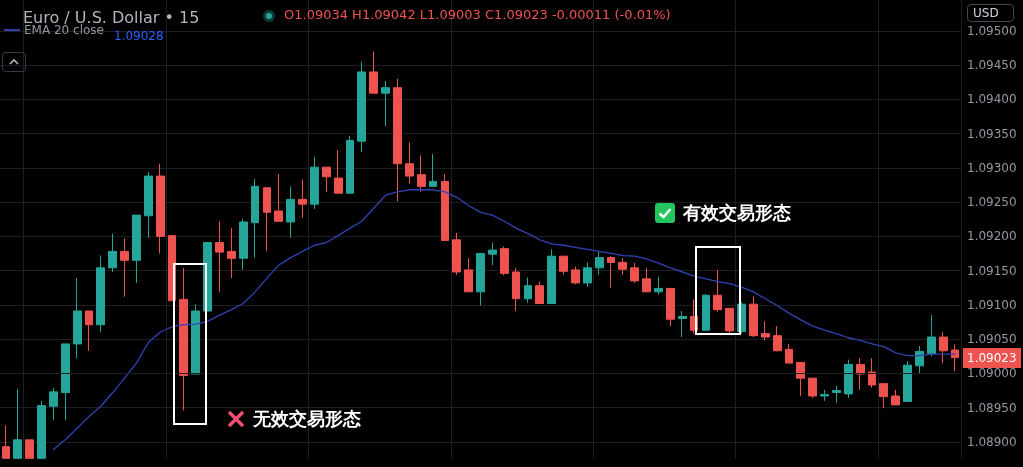 The image size is (1023, 467). What do you see at coordinates (992, 133) in the screenshot?
I see `y-tick-label: 1.09350` at bounding box center [992, 133].